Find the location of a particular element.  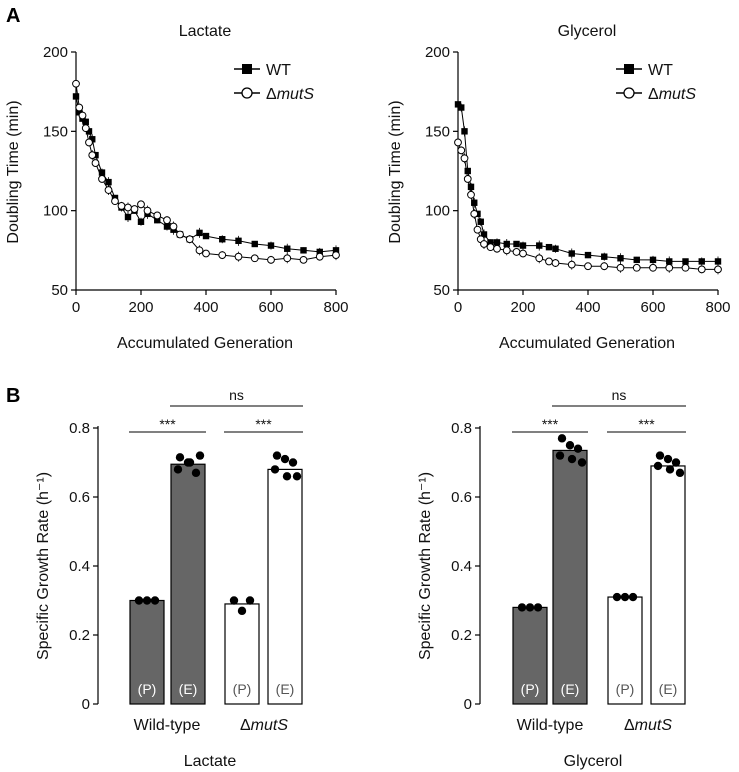

significance-label: *** is located at coordinates (167, 424).